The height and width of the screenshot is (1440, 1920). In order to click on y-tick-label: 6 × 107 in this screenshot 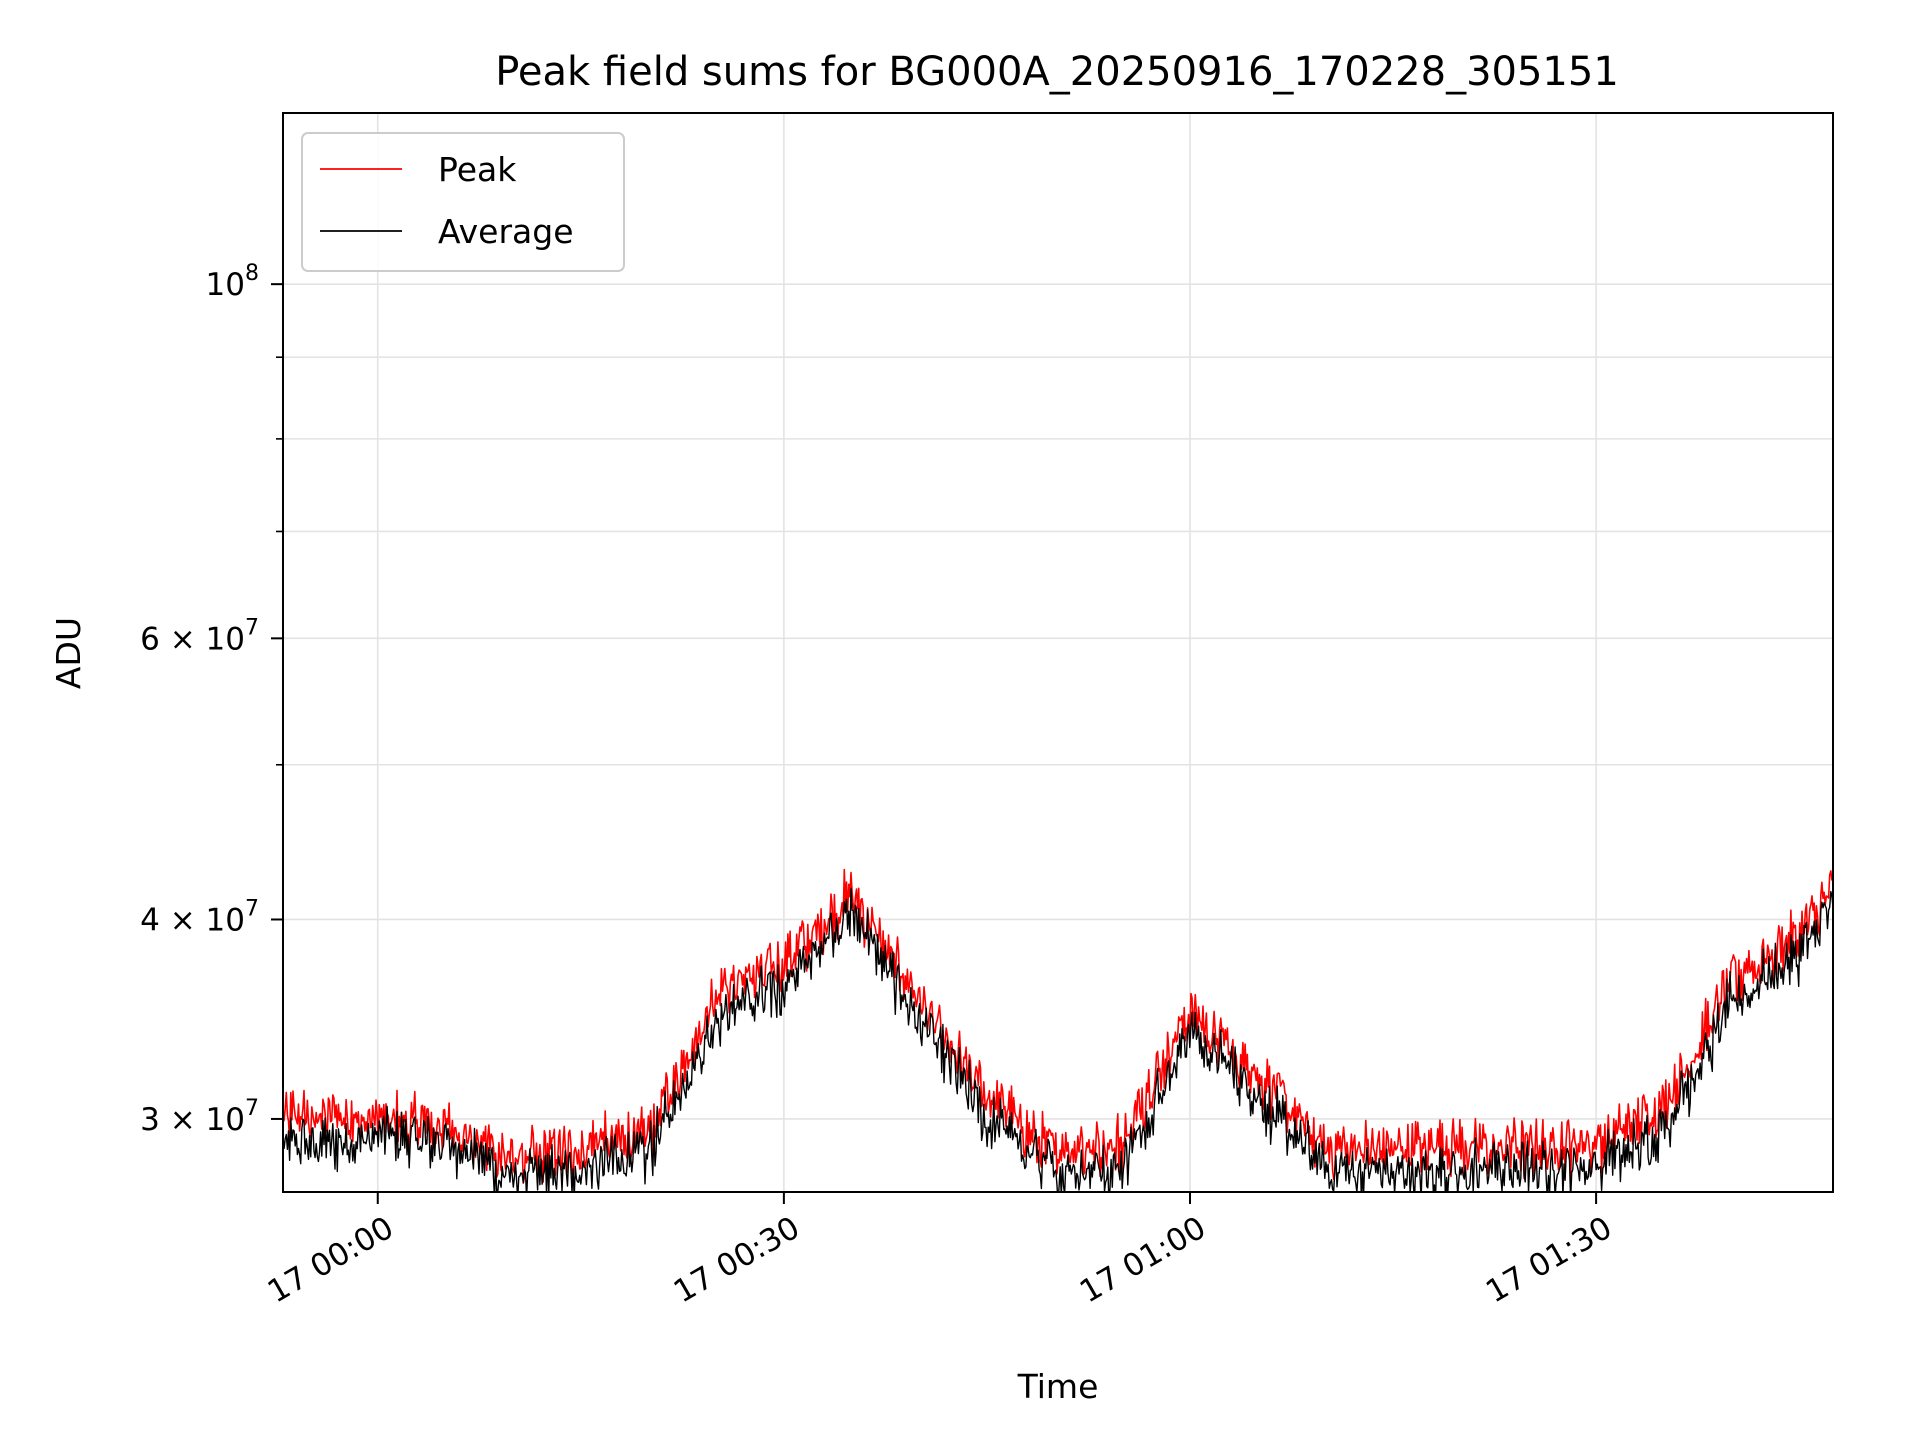, I will do `click(199, 636)`.